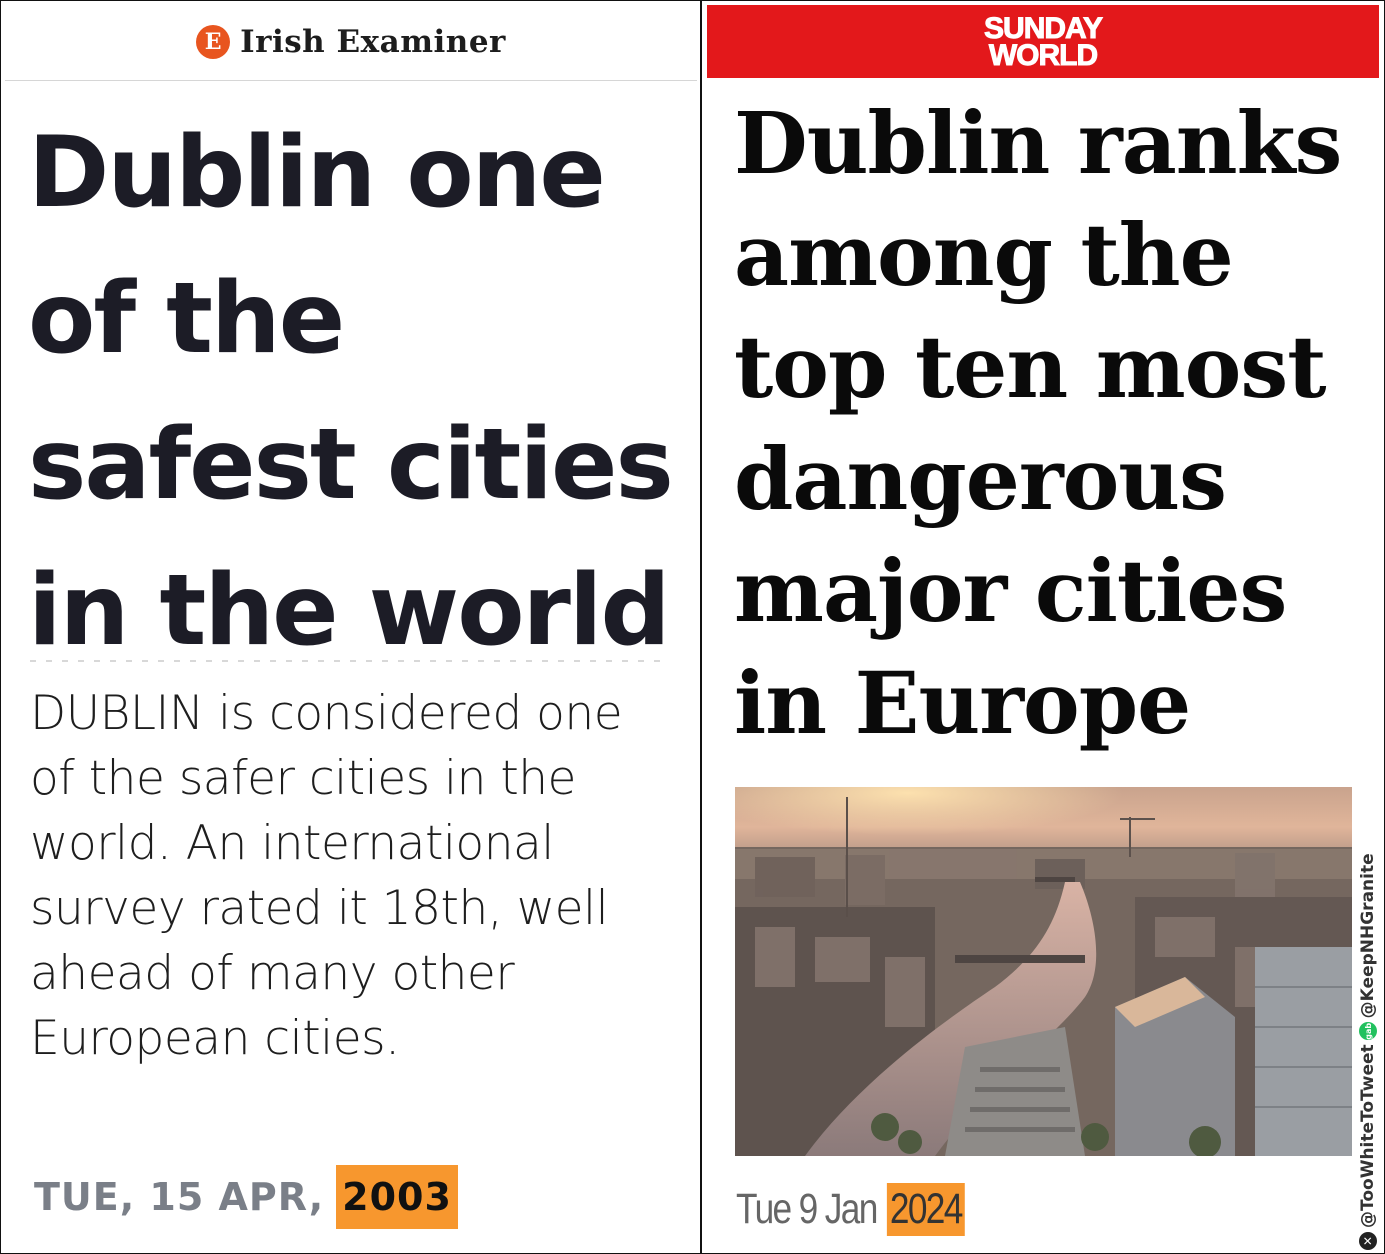 Image resolution: width=1385 pixels, height=1254 pixels. I want to click on sunday-world-date-prefix: Tue 9 Jan, so click(807, 1208).